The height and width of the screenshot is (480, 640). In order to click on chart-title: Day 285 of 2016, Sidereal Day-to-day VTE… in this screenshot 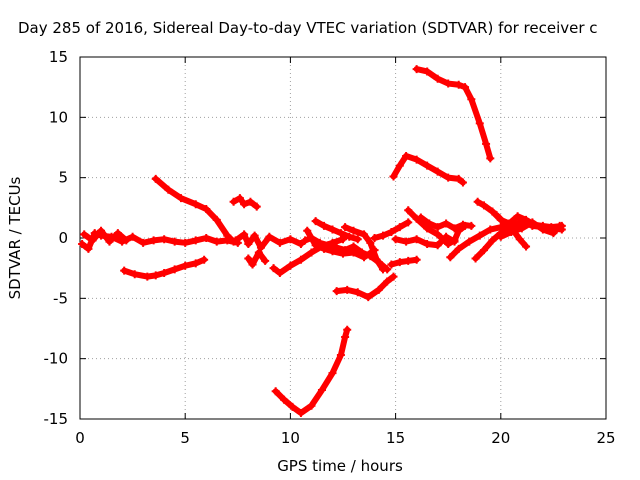, I will do `click(308, 28)`.